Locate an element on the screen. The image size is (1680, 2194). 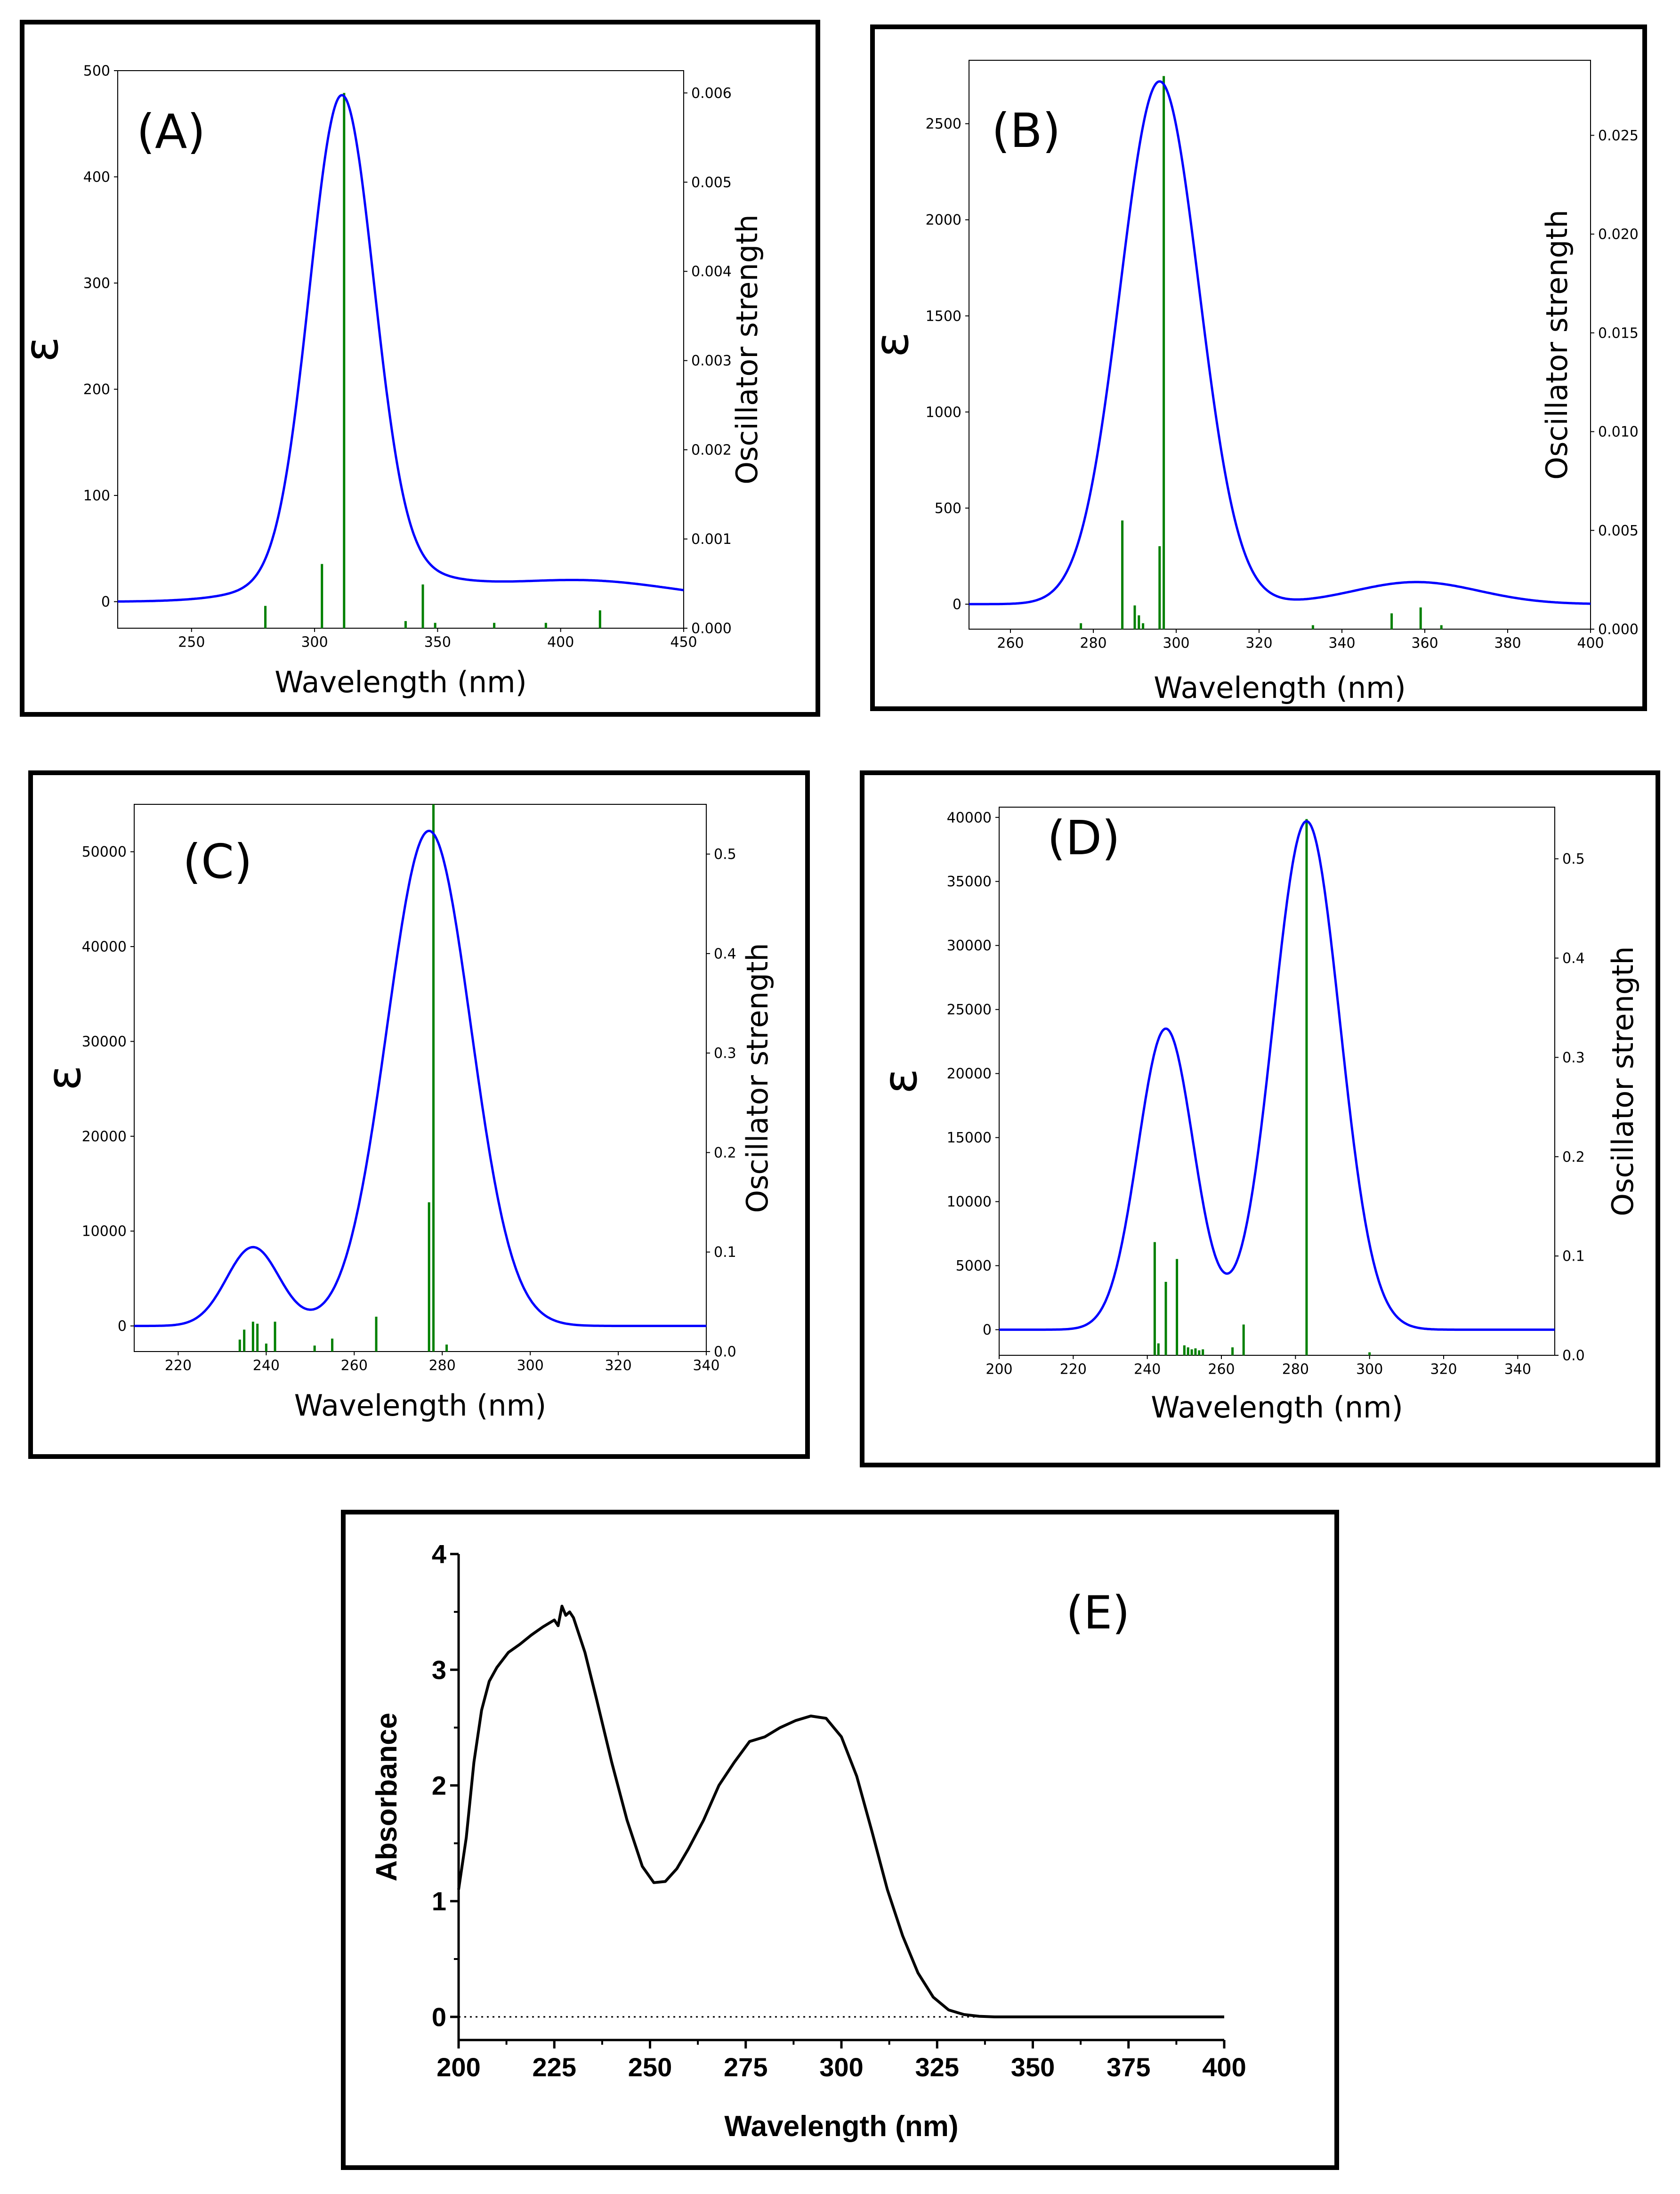
y2-tick-label: 0.006 is located at coordinates (712, 93).